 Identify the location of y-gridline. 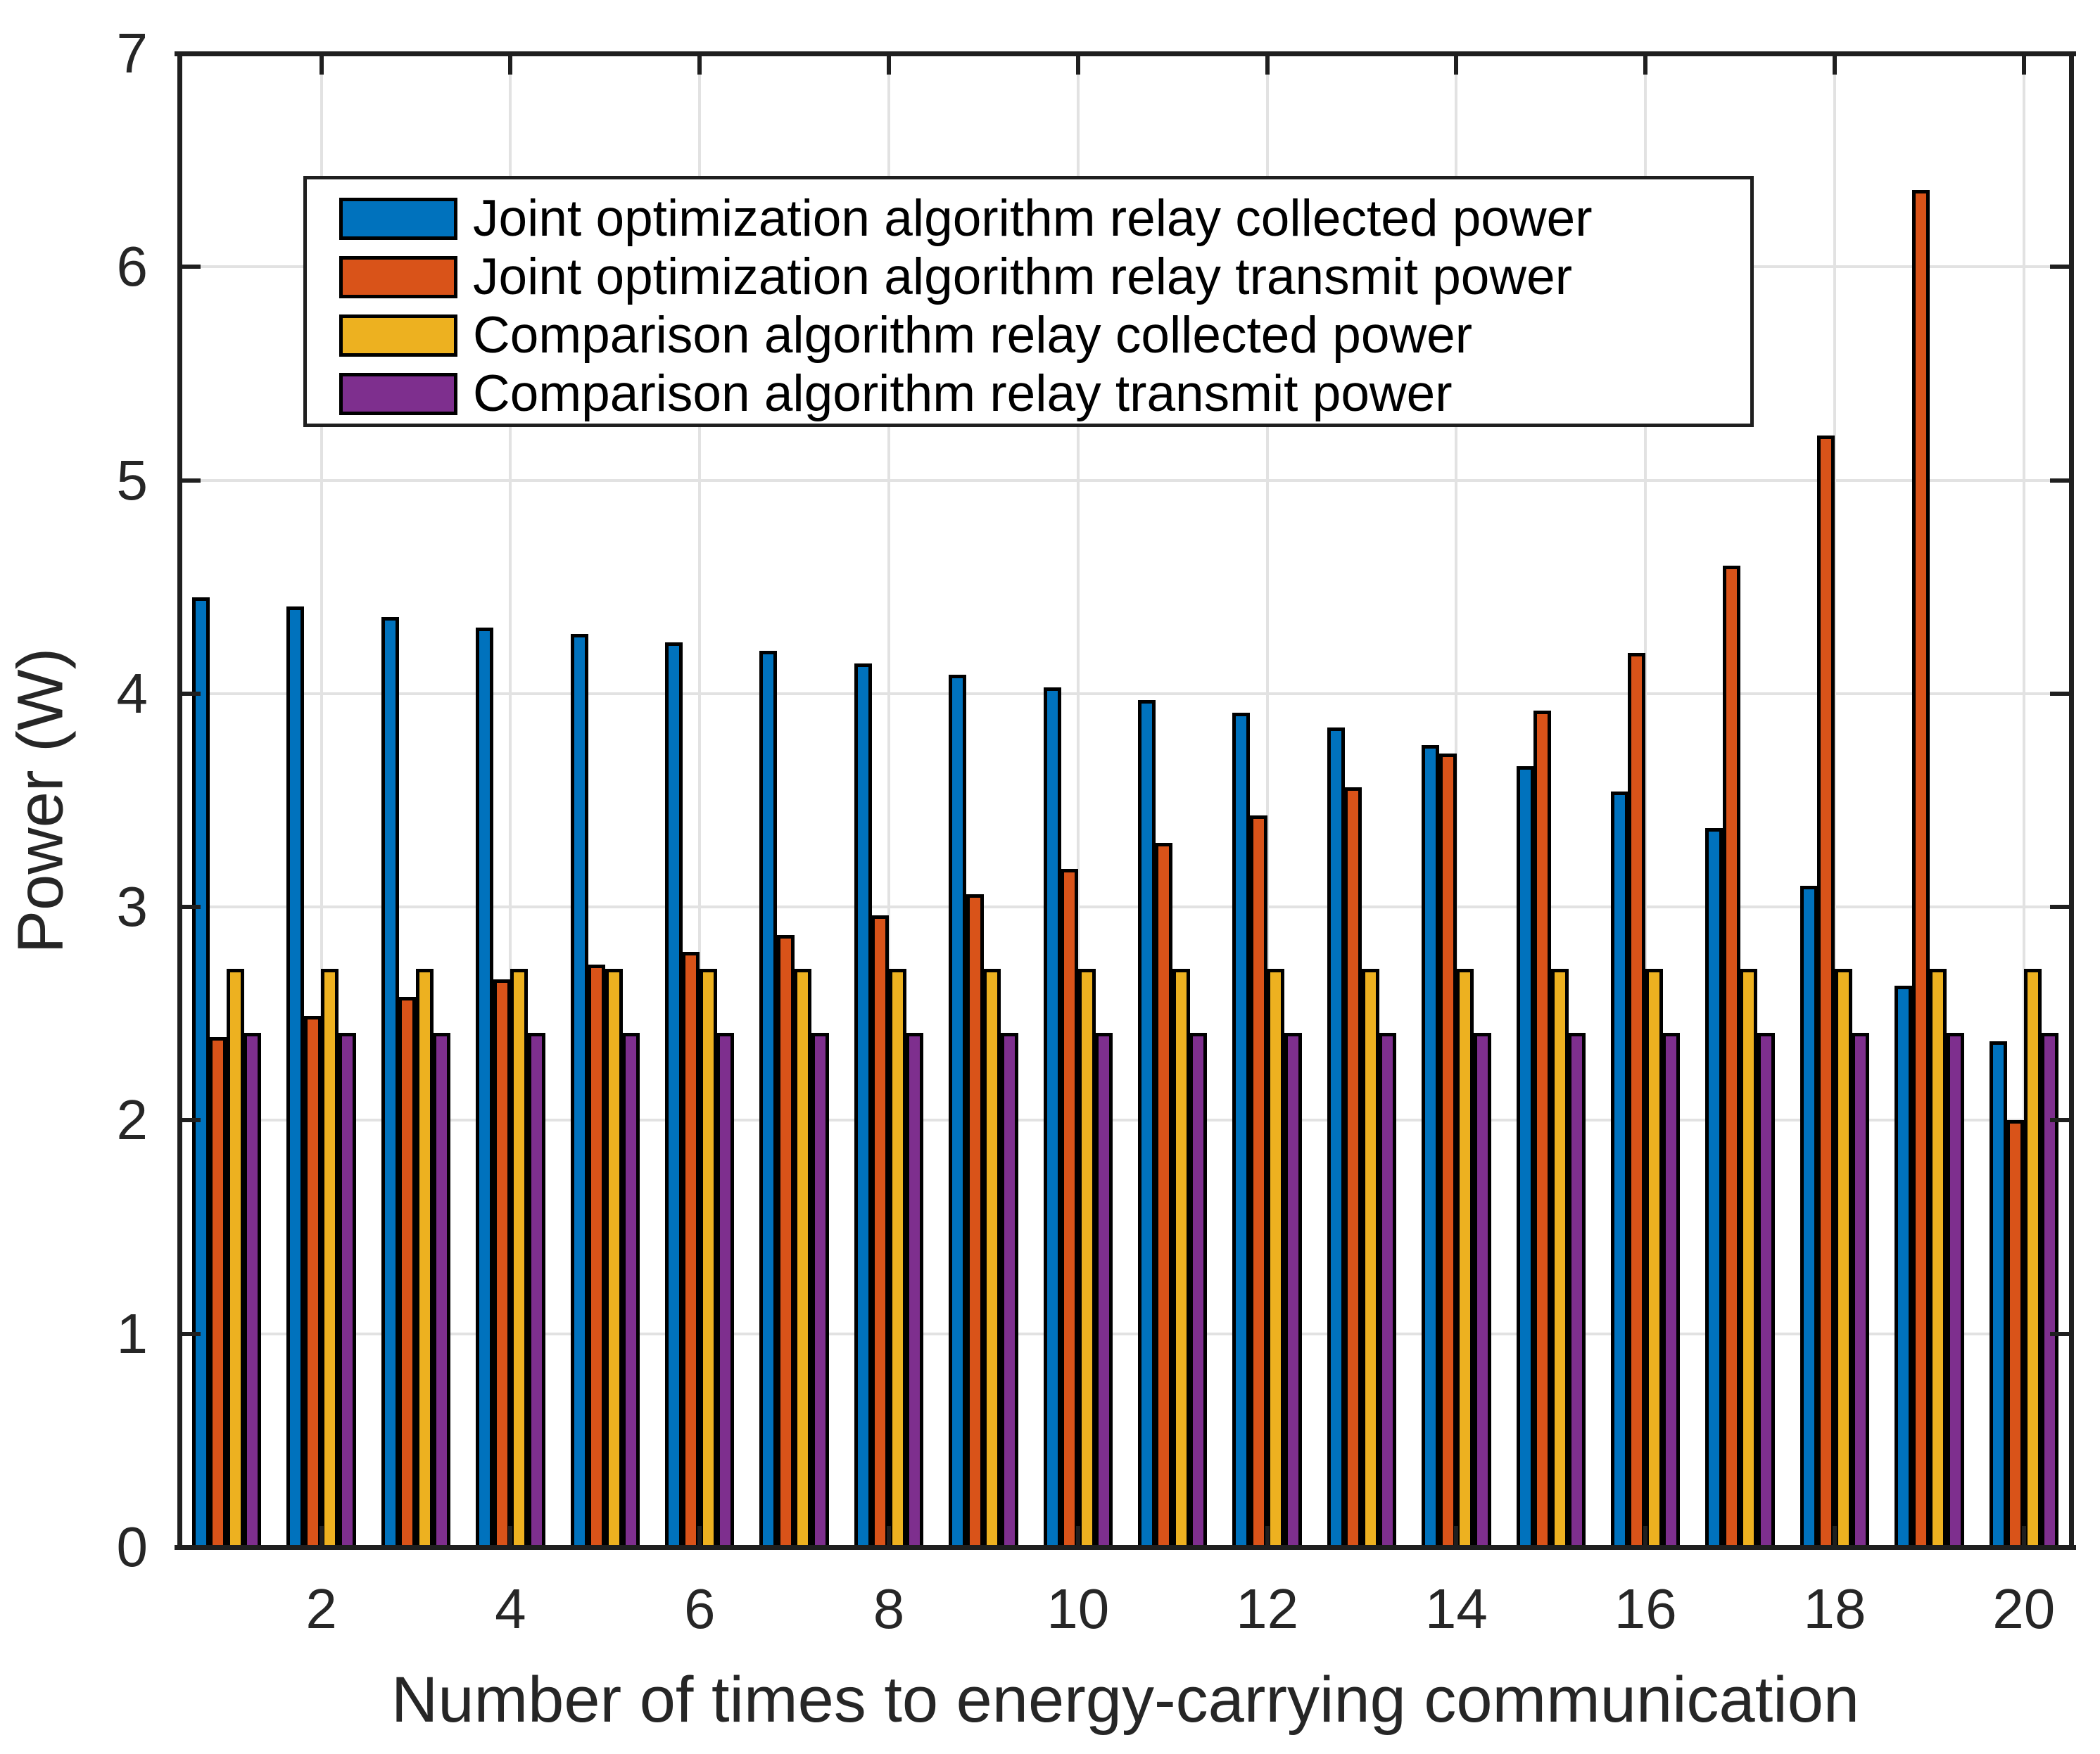
(1125, 1120).